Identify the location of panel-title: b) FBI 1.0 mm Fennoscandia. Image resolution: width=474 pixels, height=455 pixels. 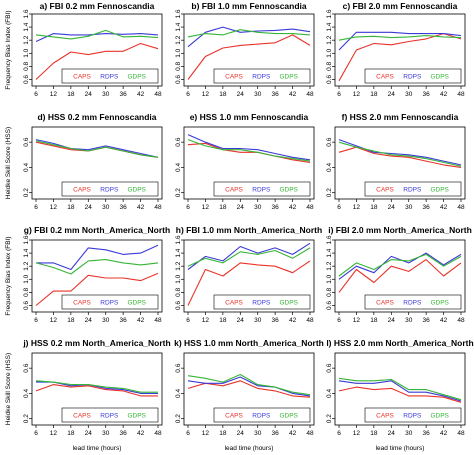
(249, 6).